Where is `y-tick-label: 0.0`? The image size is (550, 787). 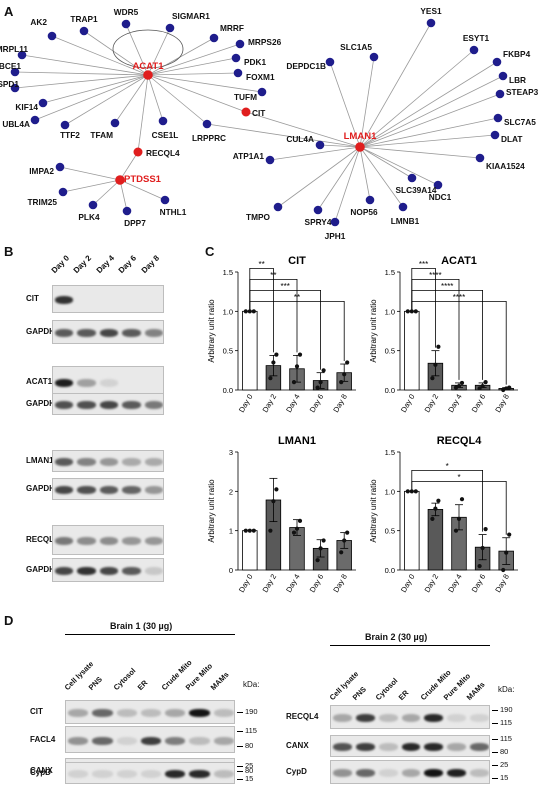
y-tick-label: 0.0 is located at coordinates (390, 390).